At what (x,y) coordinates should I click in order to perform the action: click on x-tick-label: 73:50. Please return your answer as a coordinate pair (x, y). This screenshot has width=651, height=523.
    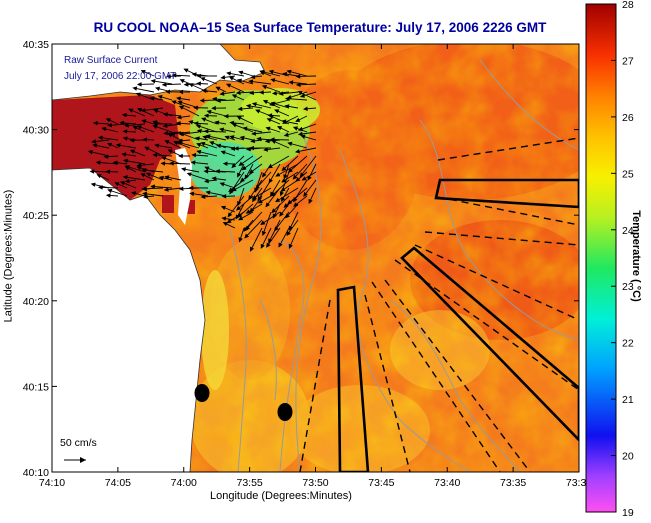
    Looking at the image, I should click on (315, 483).